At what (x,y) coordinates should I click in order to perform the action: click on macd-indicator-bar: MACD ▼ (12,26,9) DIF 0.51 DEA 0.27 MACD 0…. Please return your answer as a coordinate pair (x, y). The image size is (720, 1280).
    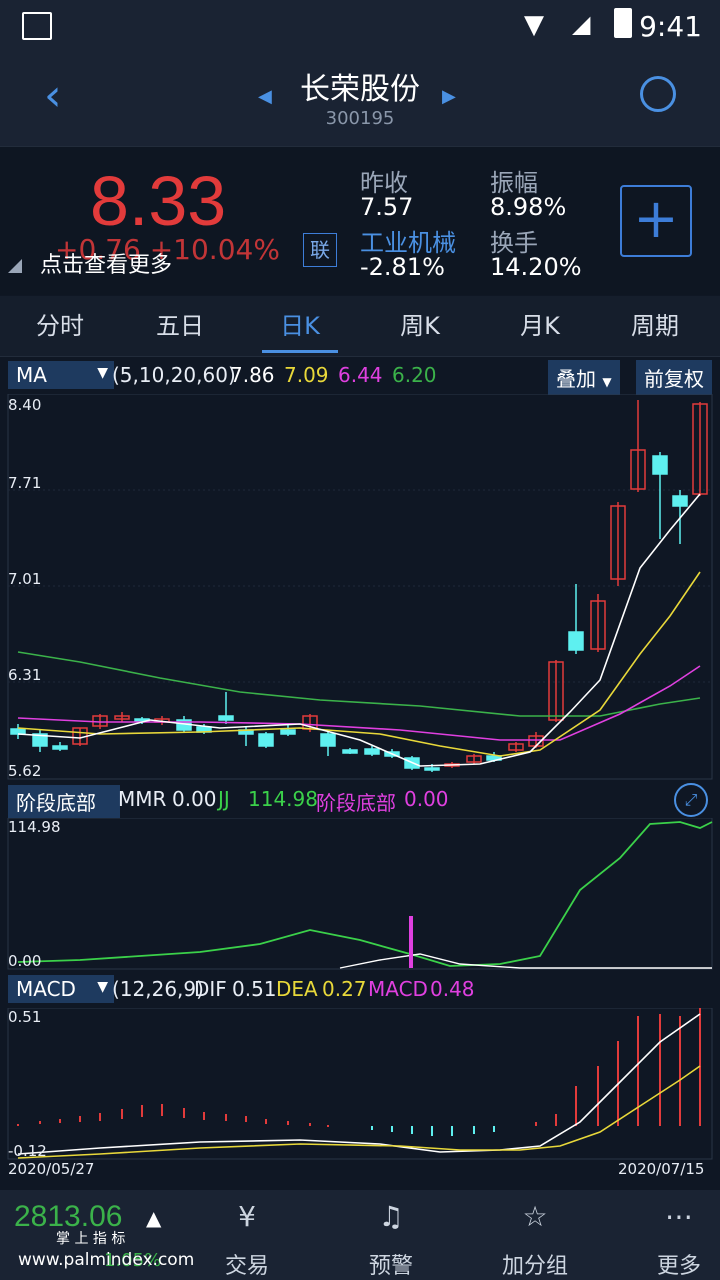
    Looking at the image, I should click on (360, 990).